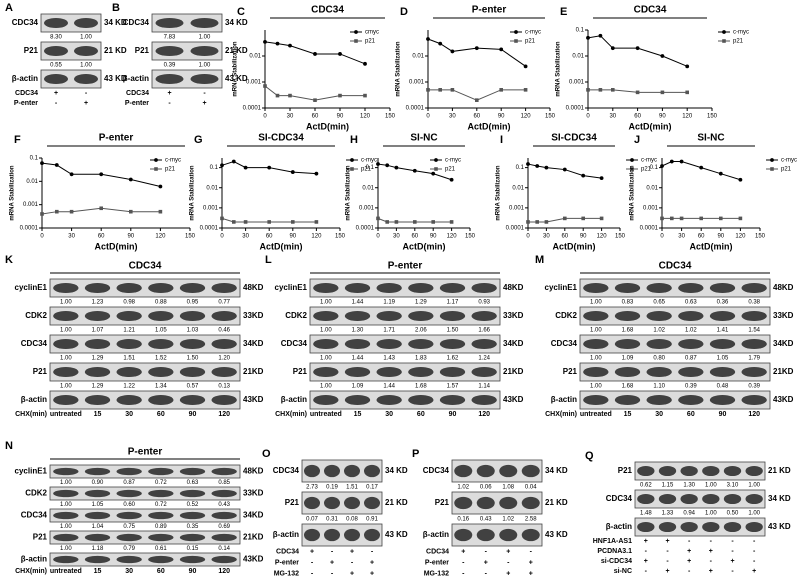 The width and height of the screenshot is (800, 580). I want to click on band-name: β-actin, so click(34, 399).